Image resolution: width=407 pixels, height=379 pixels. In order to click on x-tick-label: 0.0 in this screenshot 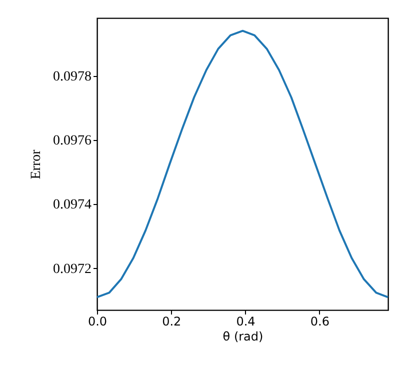, I will do `click(98, 321)`.